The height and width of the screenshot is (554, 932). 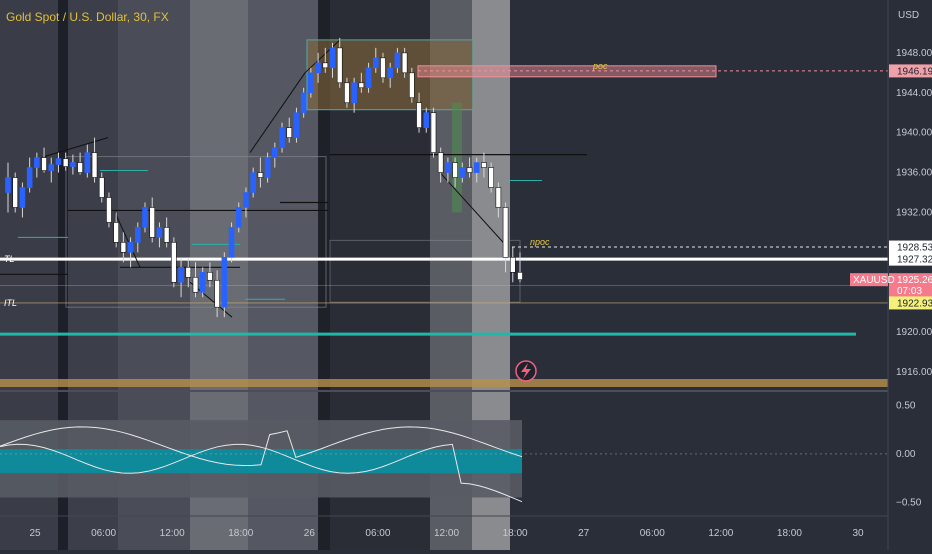 I want to click on itl-label: ITL, so click(x=10, y=303).